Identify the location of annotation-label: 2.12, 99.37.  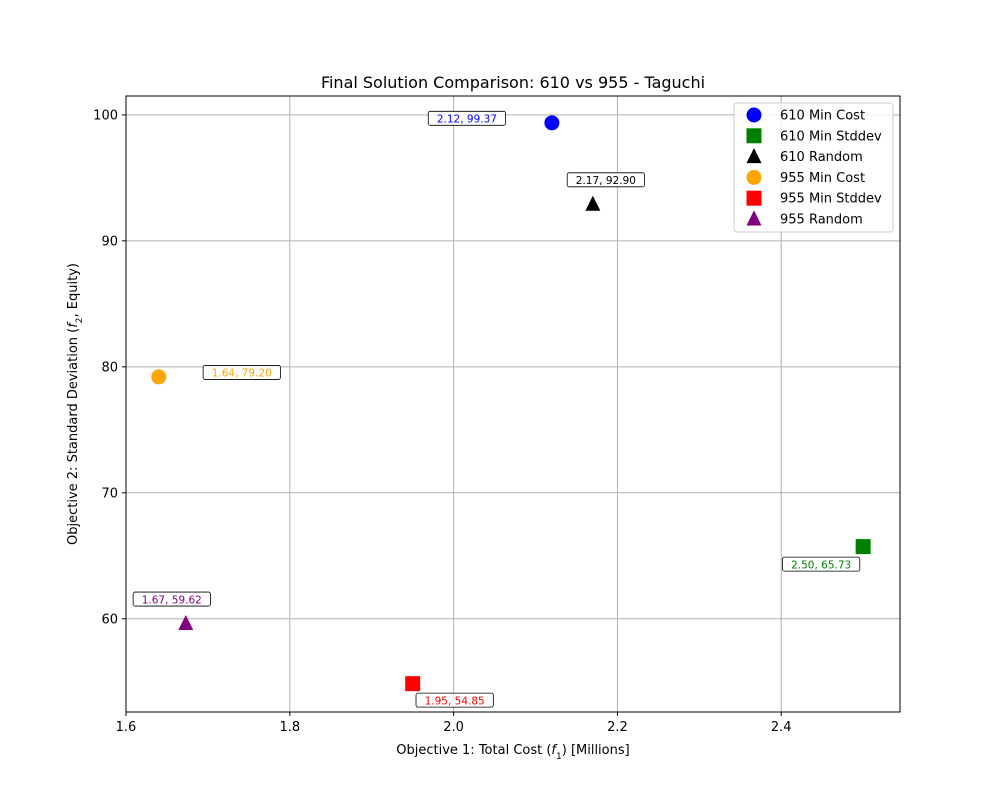
(467, 120).